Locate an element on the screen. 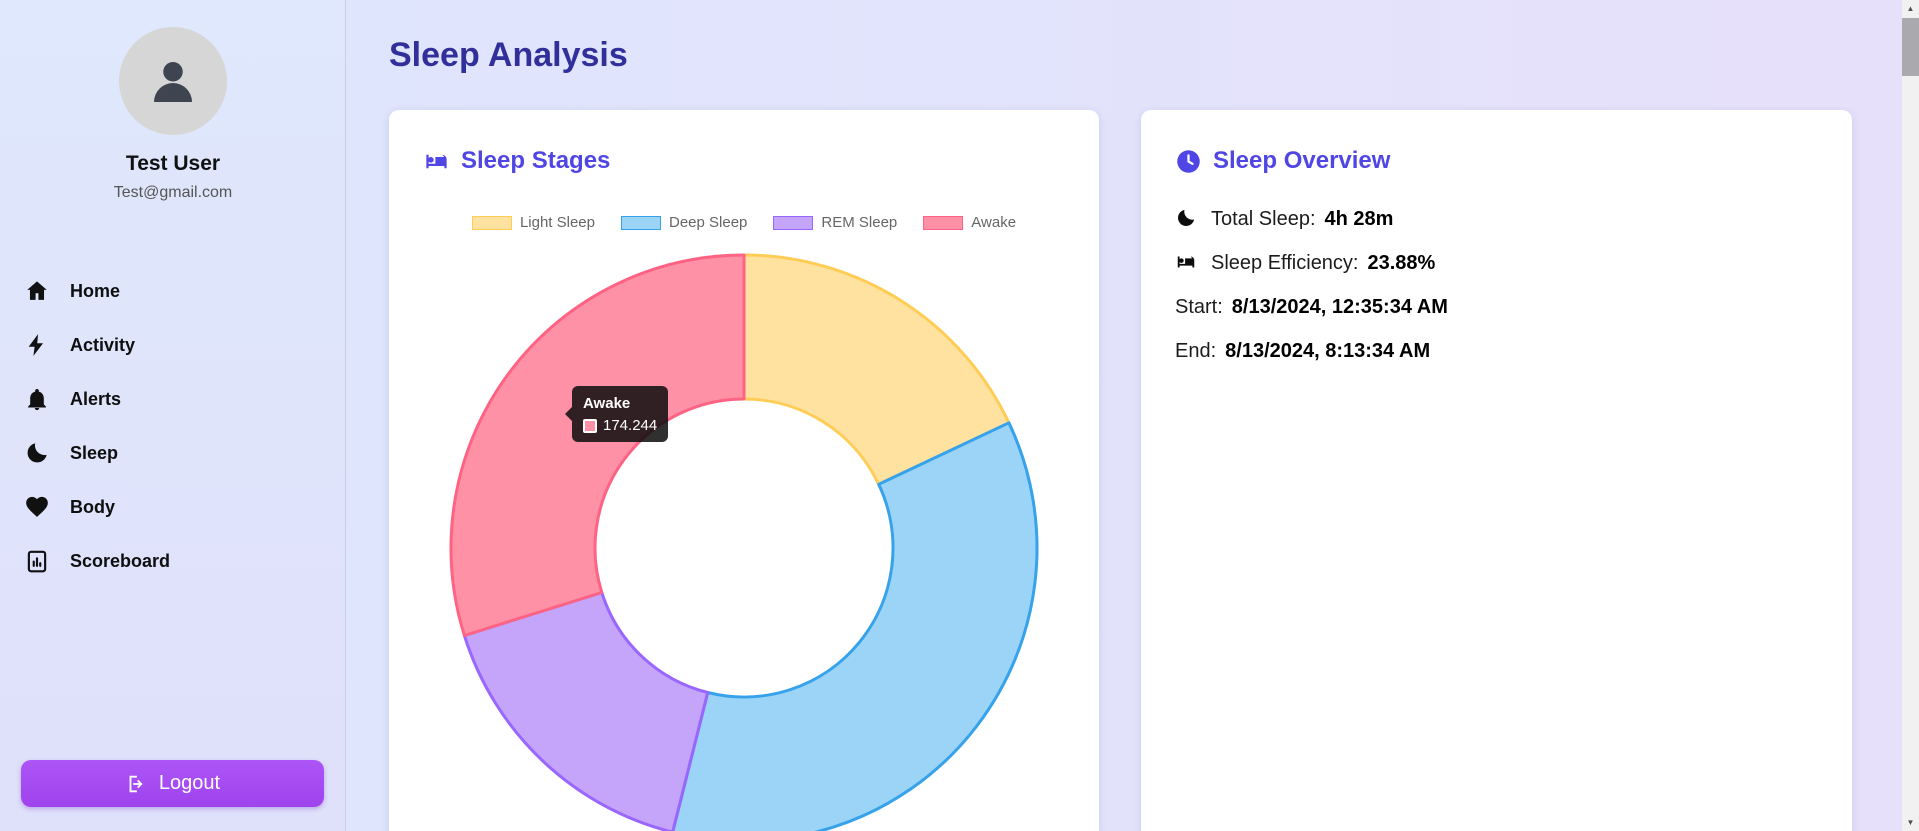 The image size is (1919, 831). legend-item-awake: Awake is located at coordinates (969, 222).